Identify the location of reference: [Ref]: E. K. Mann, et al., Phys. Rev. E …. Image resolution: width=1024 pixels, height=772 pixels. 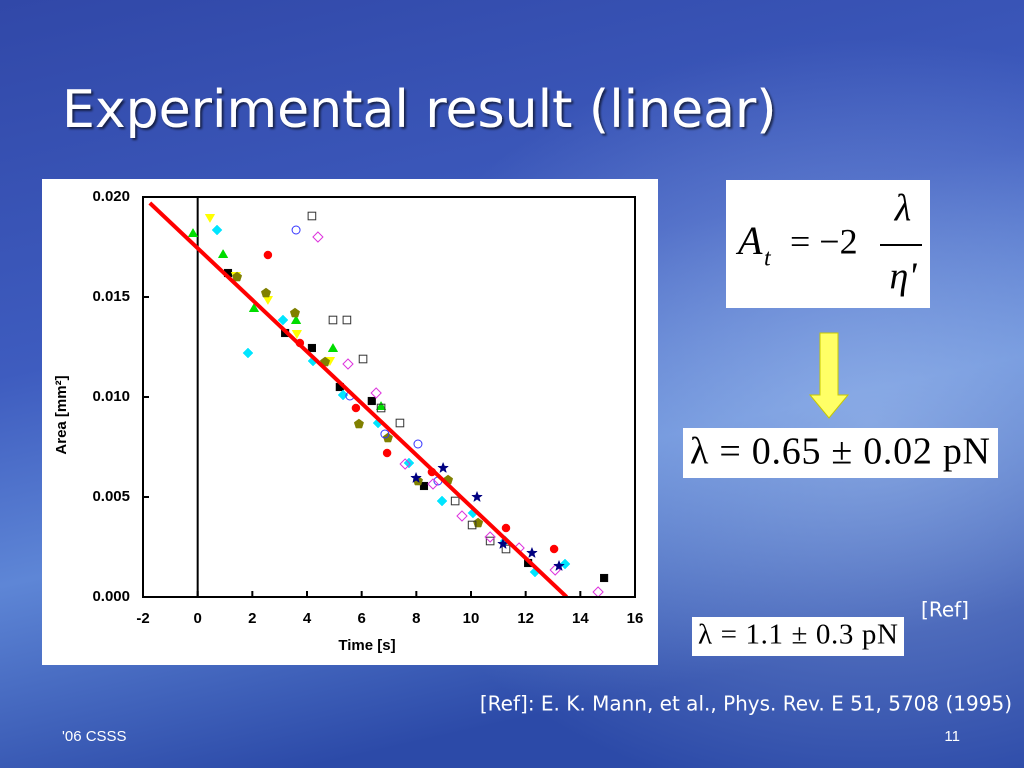
(746, 704).